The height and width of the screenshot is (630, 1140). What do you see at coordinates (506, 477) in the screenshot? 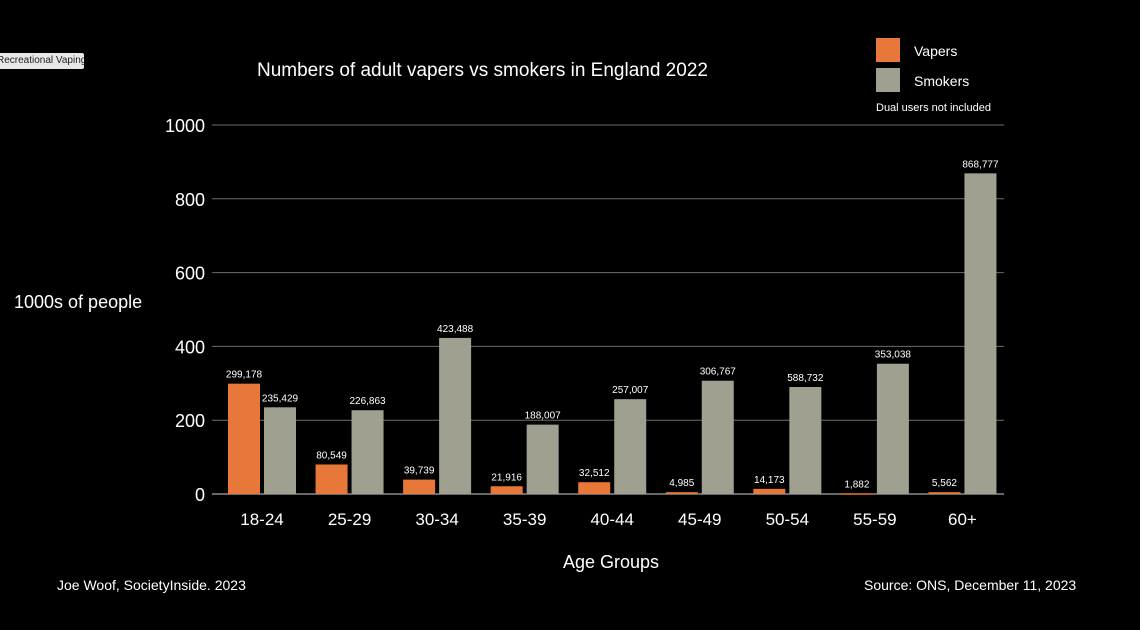
I see `data-label-vapers-35-39: 21,916` at bounding box center [506, 477].